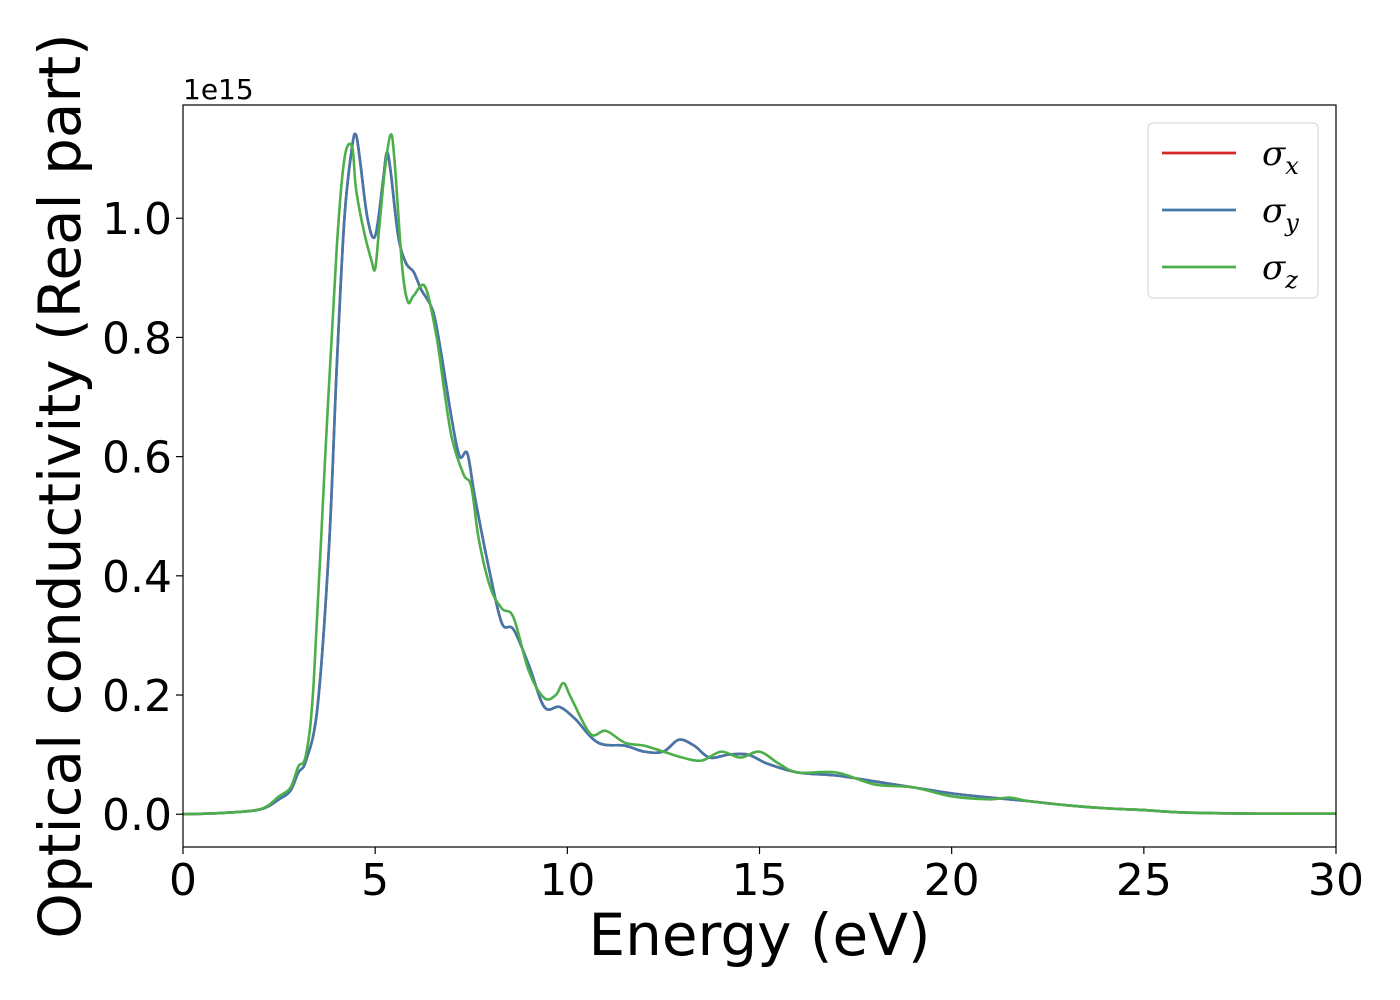 Image resolution: width=1400 pixels, height=1000 pixels. What do you see at coordinates (218, 89) in the screenshot?
I see `y-axis-offset-label: 1e15` at bounding box center [218, 89].